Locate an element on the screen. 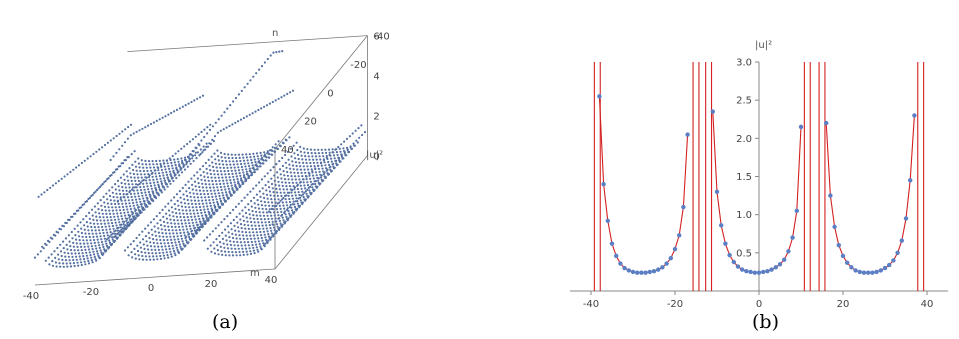  panel-a-m-tick-label: 40 is located at coordinates (271, 280).